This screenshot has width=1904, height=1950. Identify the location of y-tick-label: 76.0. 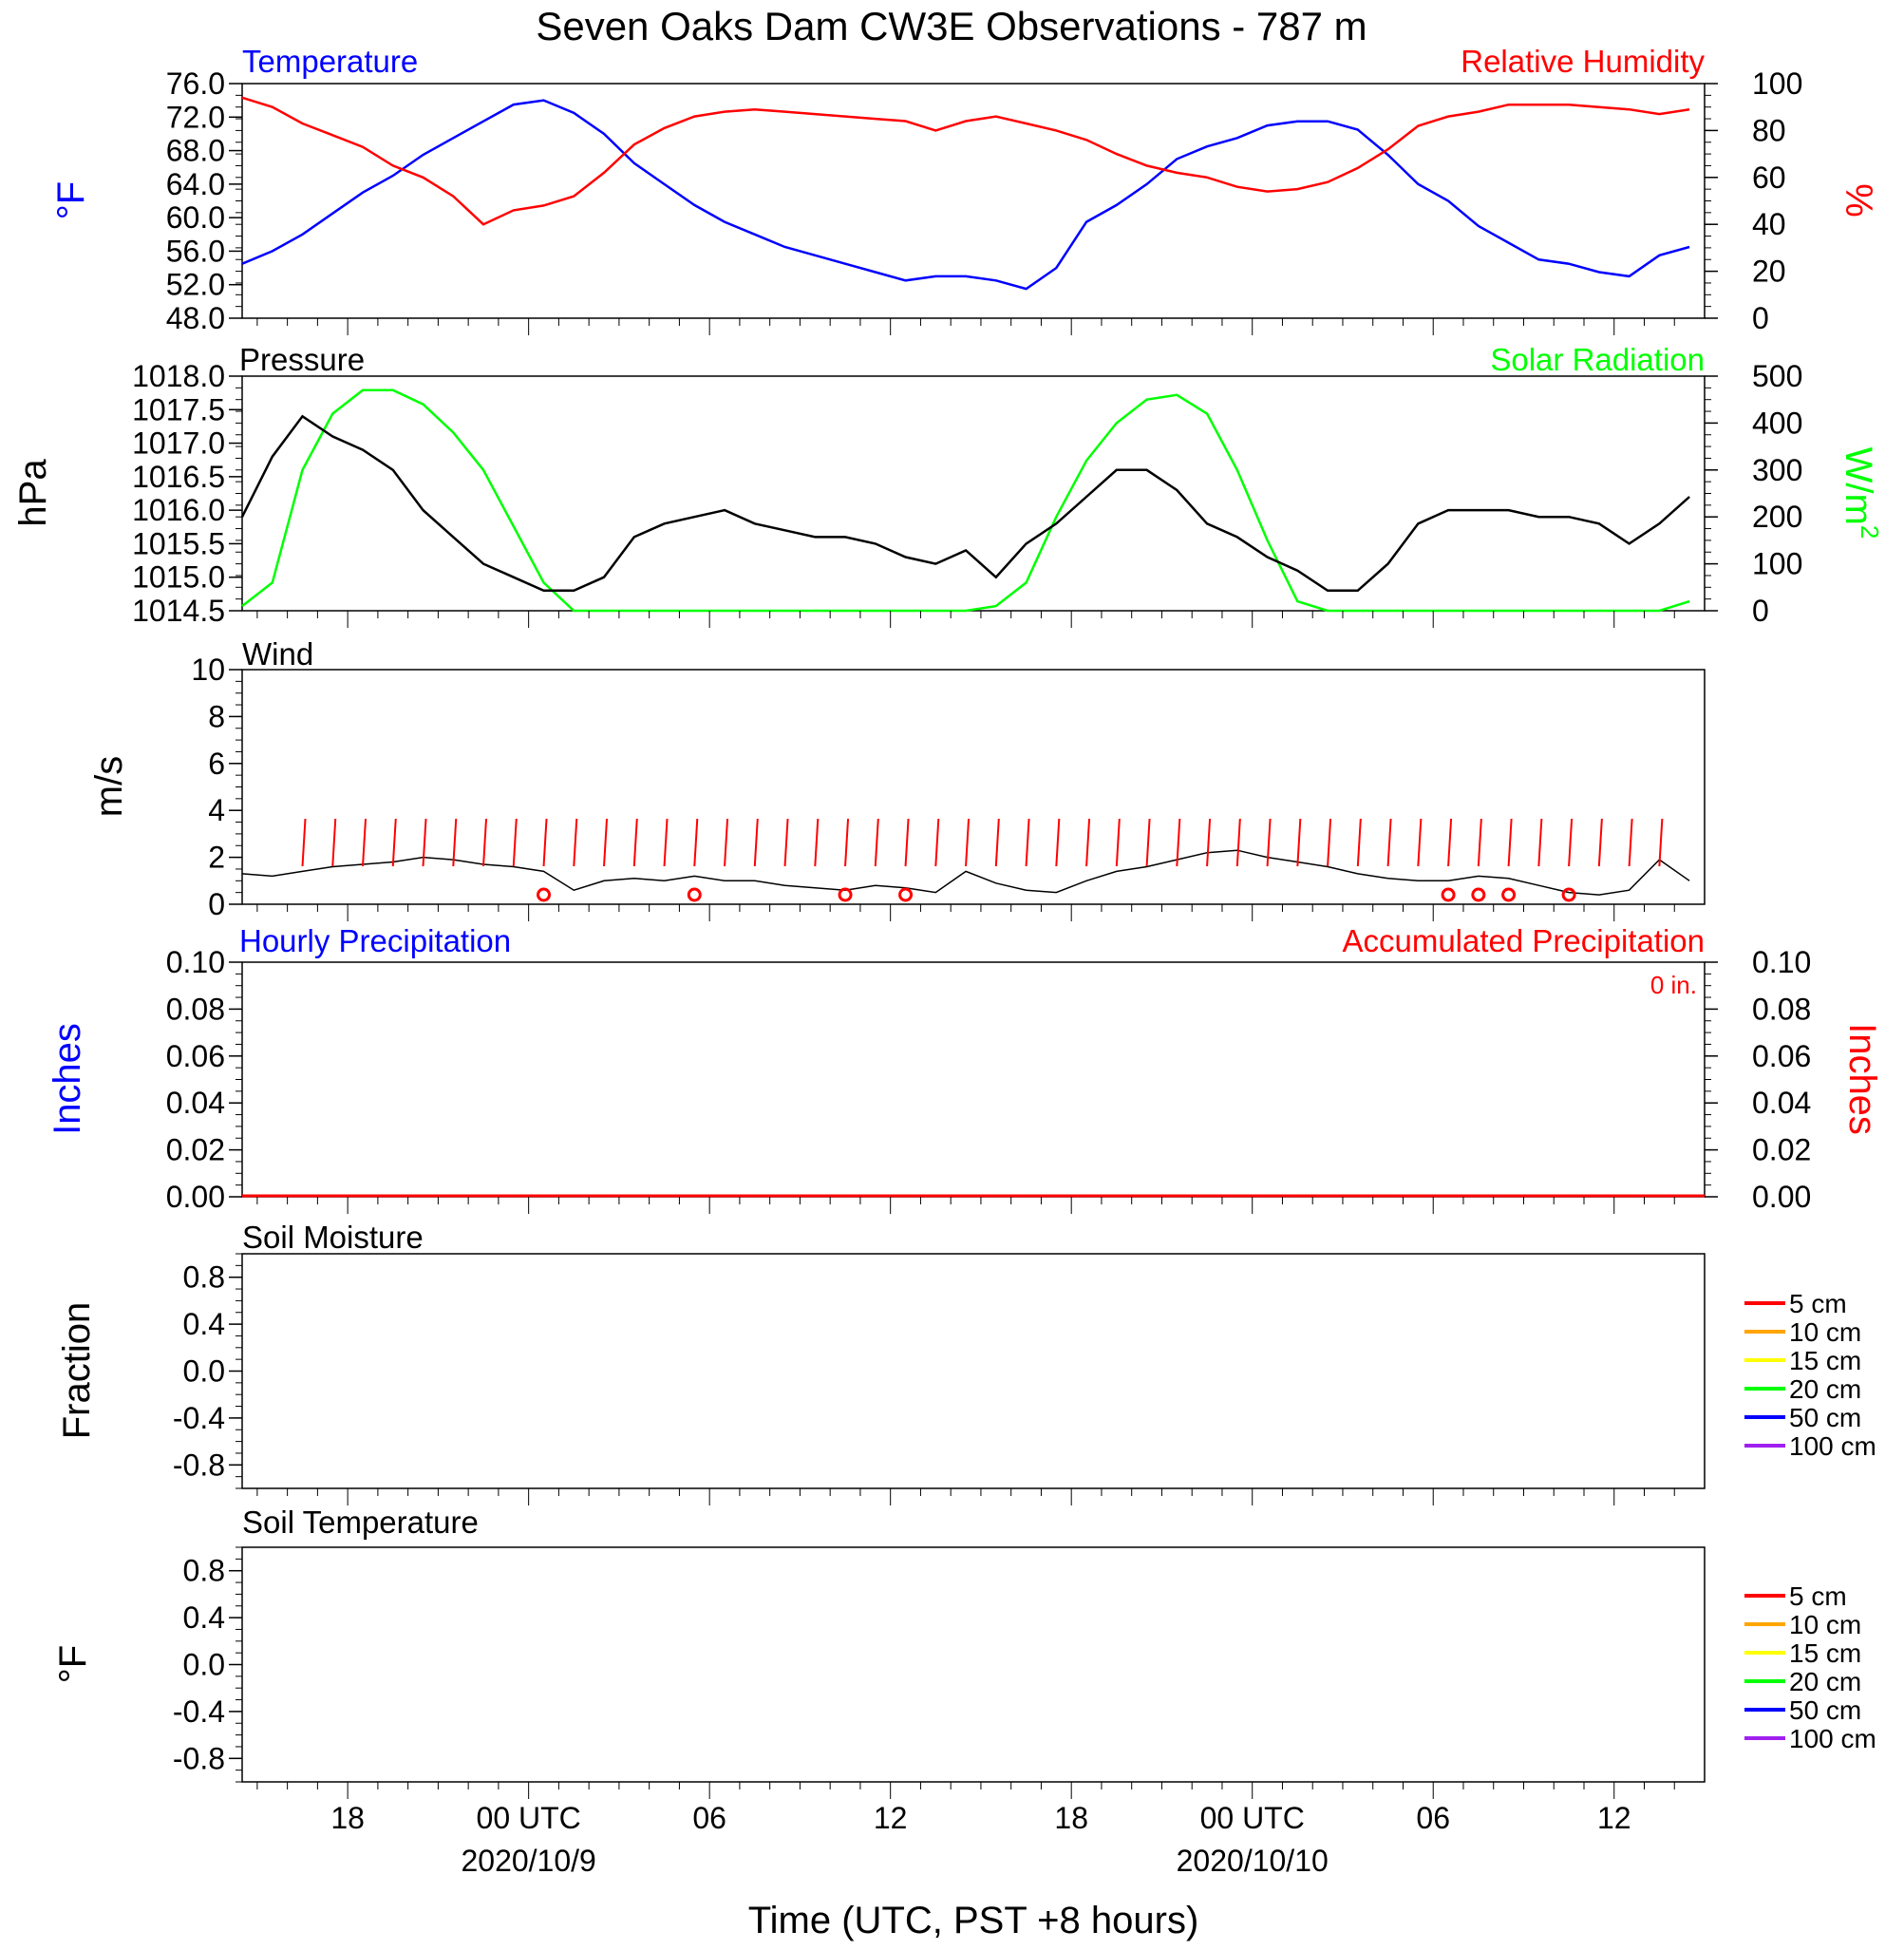
(196, 83).